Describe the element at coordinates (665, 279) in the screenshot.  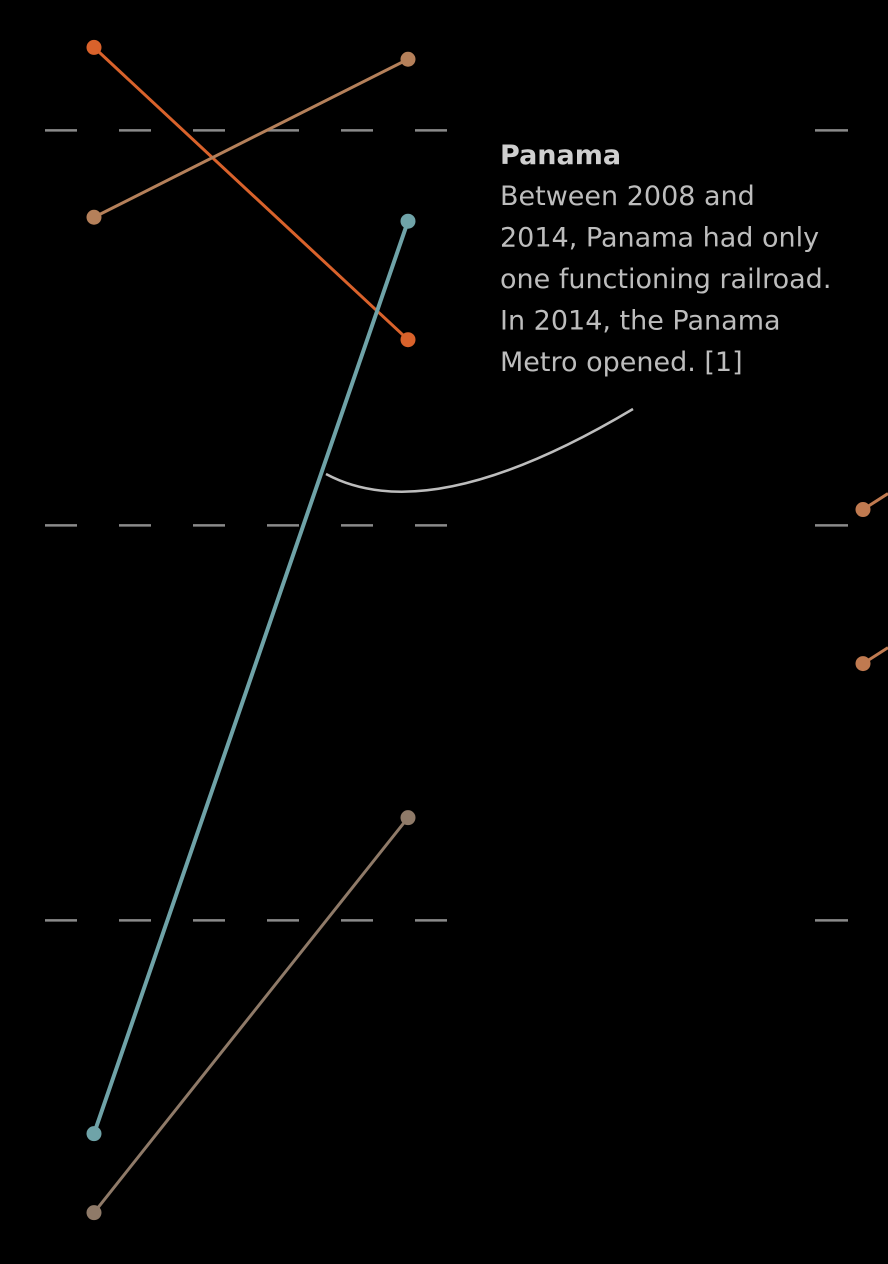
I see `annotation-line: one functioning railroad.` at that location.